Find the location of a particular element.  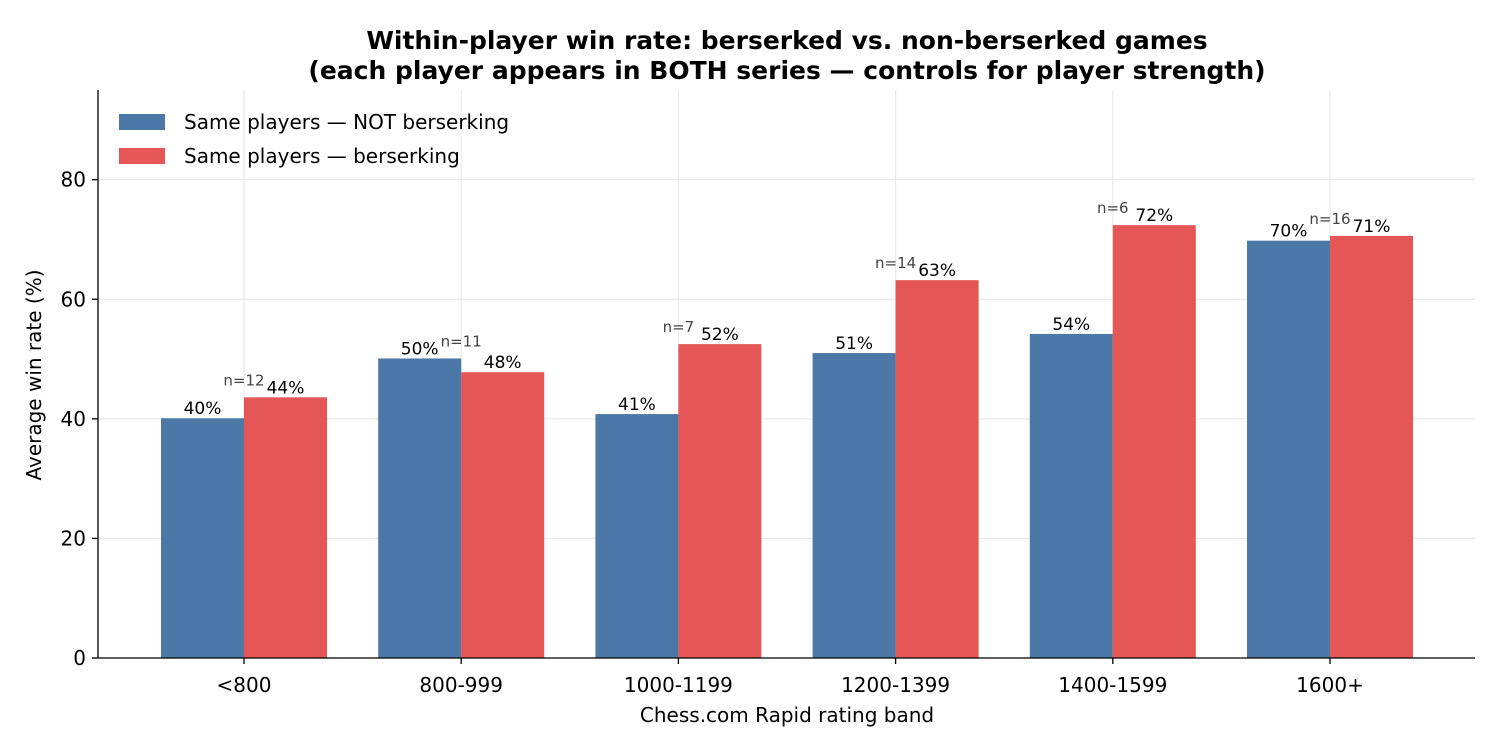

bar-value-label: 44% is located at coordinates (286, 388).